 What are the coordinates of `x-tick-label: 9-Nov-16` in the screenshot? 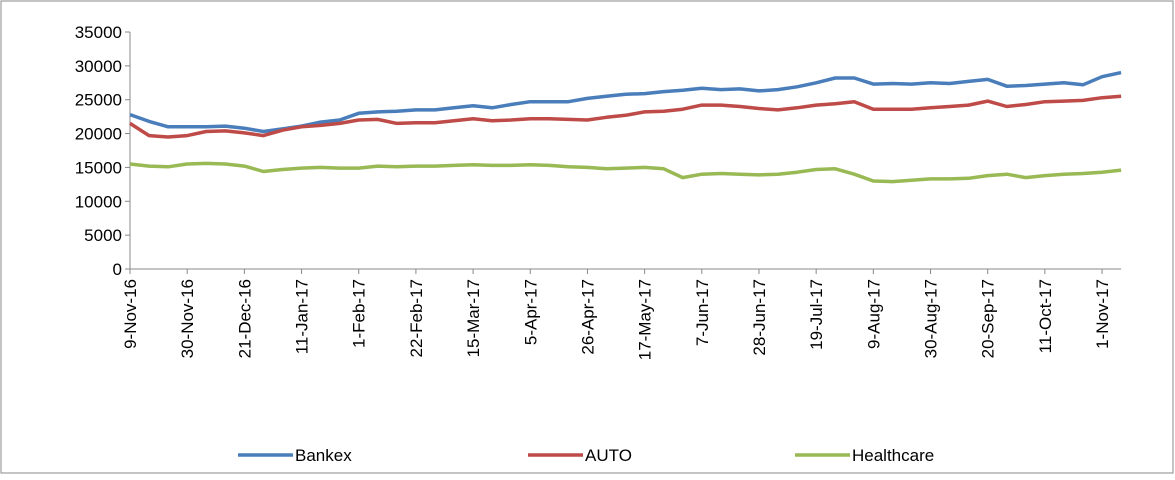 It's located at (130, 314).